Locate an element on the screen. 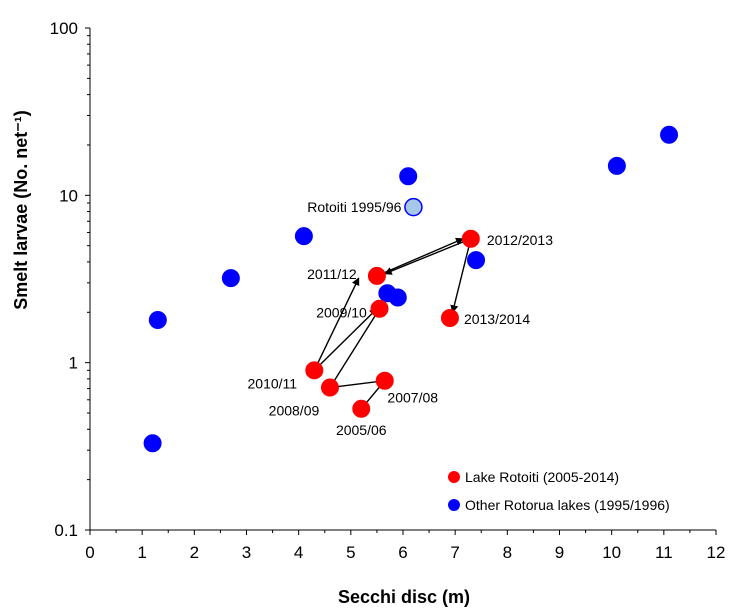 The width and height of the screenshot is (734, 611). point-label: 2009/10 is located at coordinates (341, 313).